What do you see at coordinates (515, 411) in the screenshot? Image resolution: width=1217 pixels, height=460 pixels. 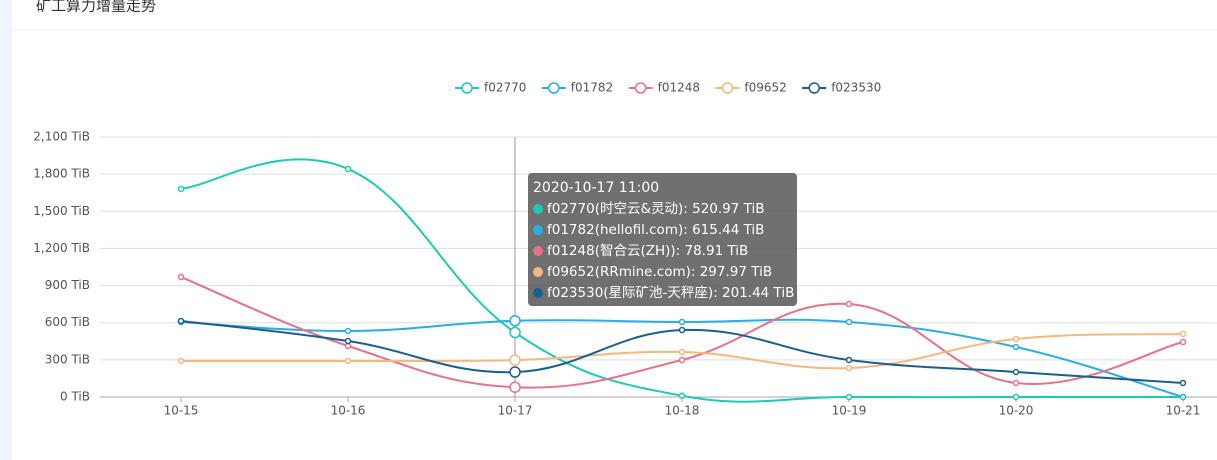 I see `x-tick-label: 10-17` at bounding box center [515, 411].